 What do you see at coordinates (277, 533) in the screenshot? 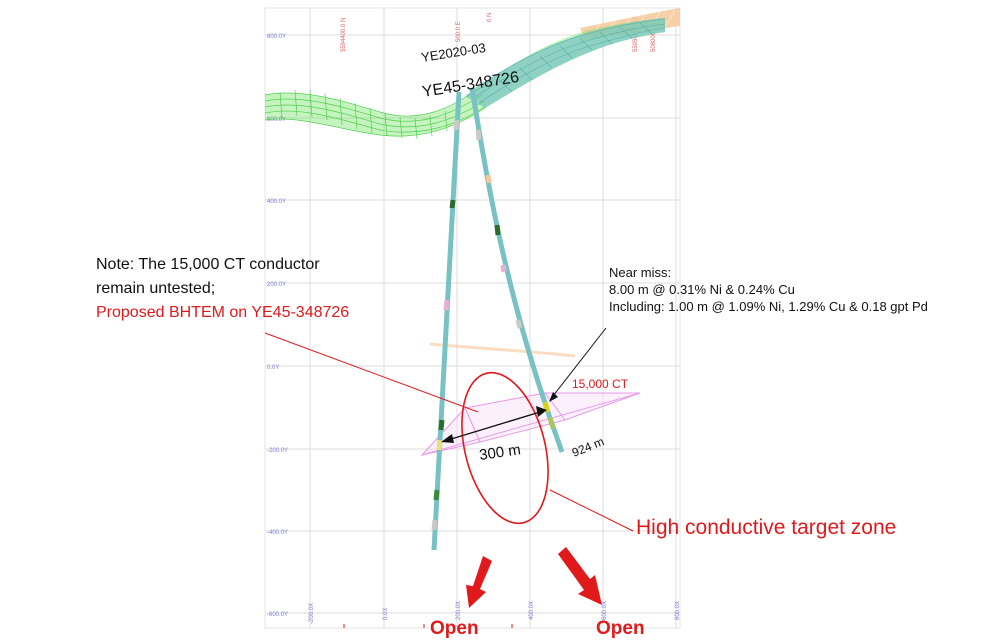
I see `elevation-label: -400.0Y` at bounding box center [277, 533].